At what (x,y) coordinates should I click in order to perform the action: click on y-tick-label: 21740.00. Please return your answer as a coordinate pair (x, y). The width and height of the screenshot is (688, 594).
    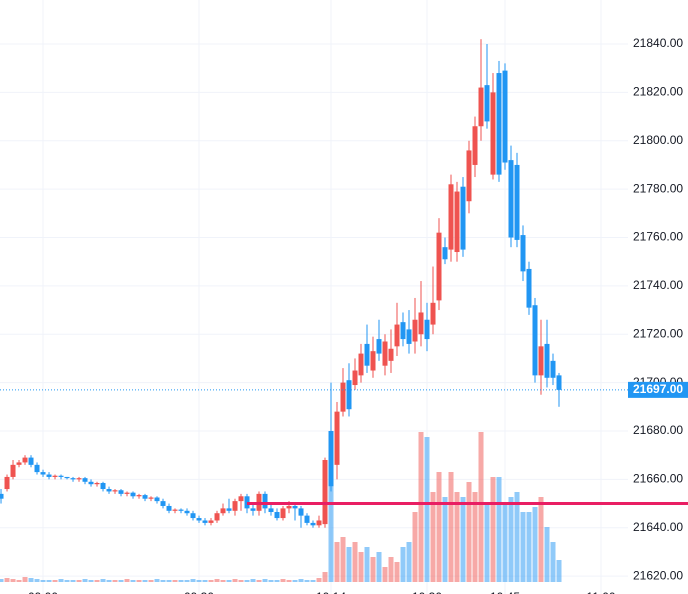
    Looking at the image, I should click on (658, 285).